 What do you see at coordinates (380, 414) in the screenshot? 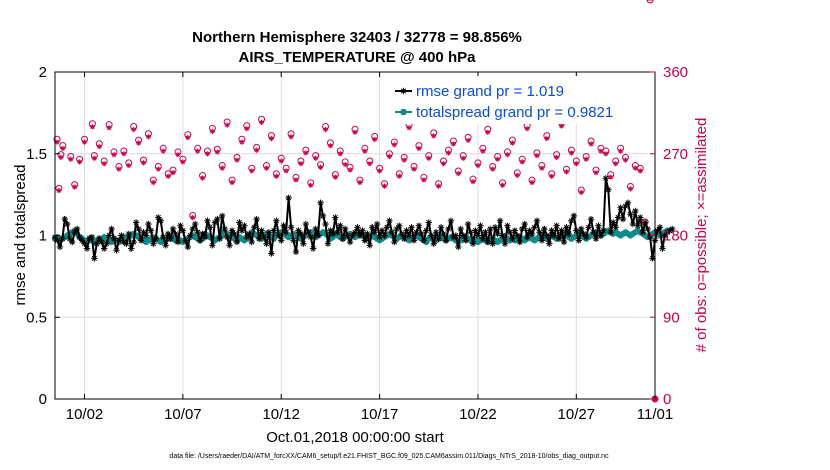
I see `x-tick-label: 10/17` at bounding box center [380, 414].